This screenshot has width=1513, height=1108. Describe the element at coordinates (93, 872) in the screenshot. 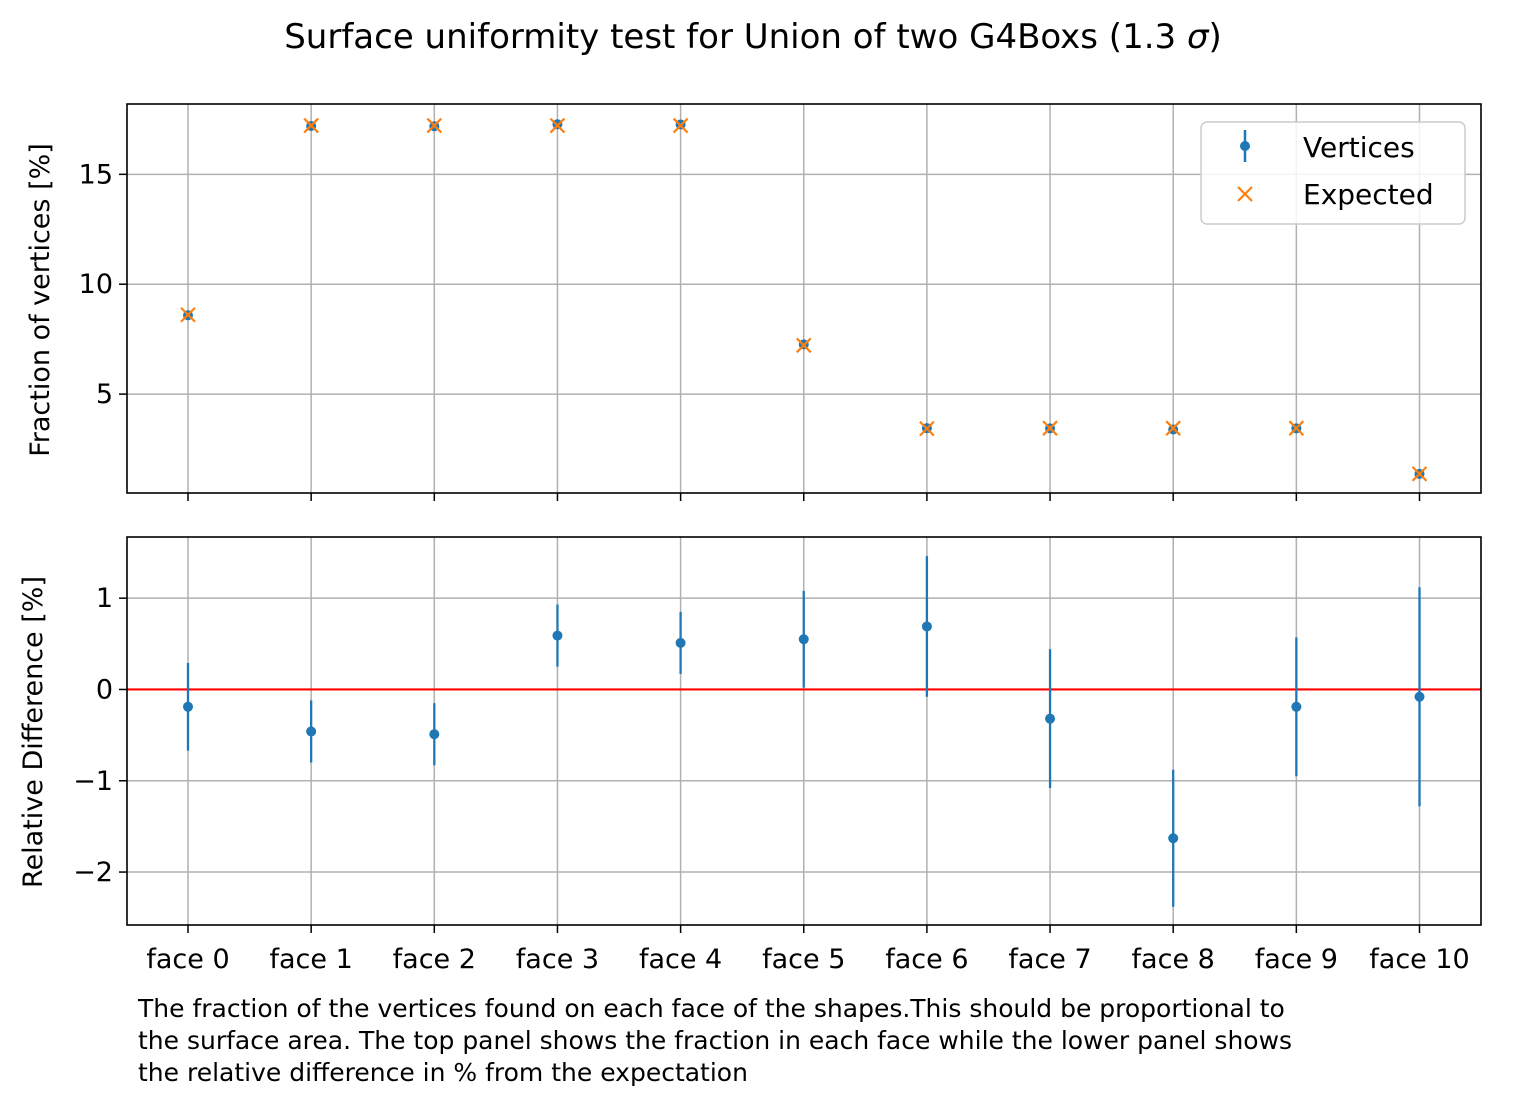

I see `bottom-y-tick-label: −2` at that location.